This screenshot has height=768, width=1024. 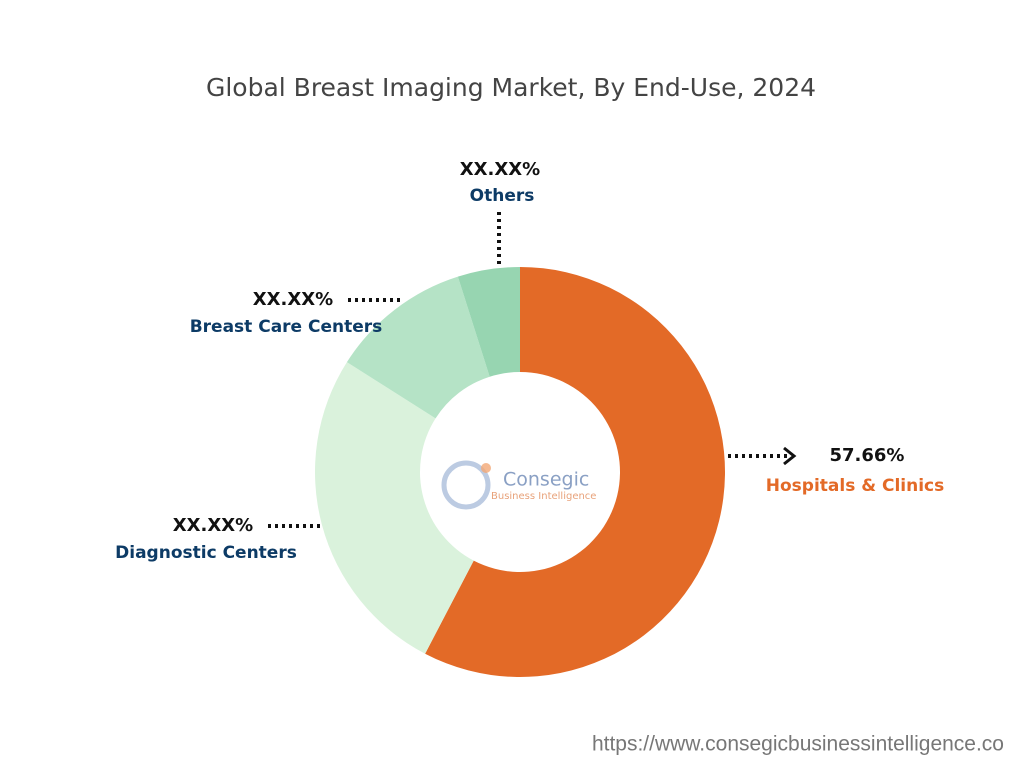 What do you see at coordinates (790, 456) in the screenshot?
I see `leader-arrow` at bounding box center [790, 456].